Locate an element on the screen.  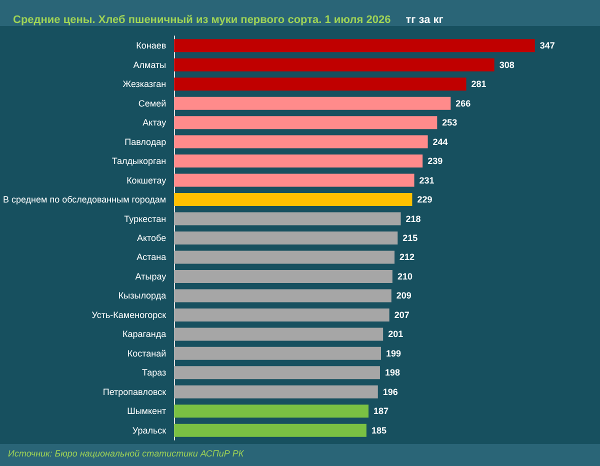
data-label: 231 is located at coordinates (426, 180).